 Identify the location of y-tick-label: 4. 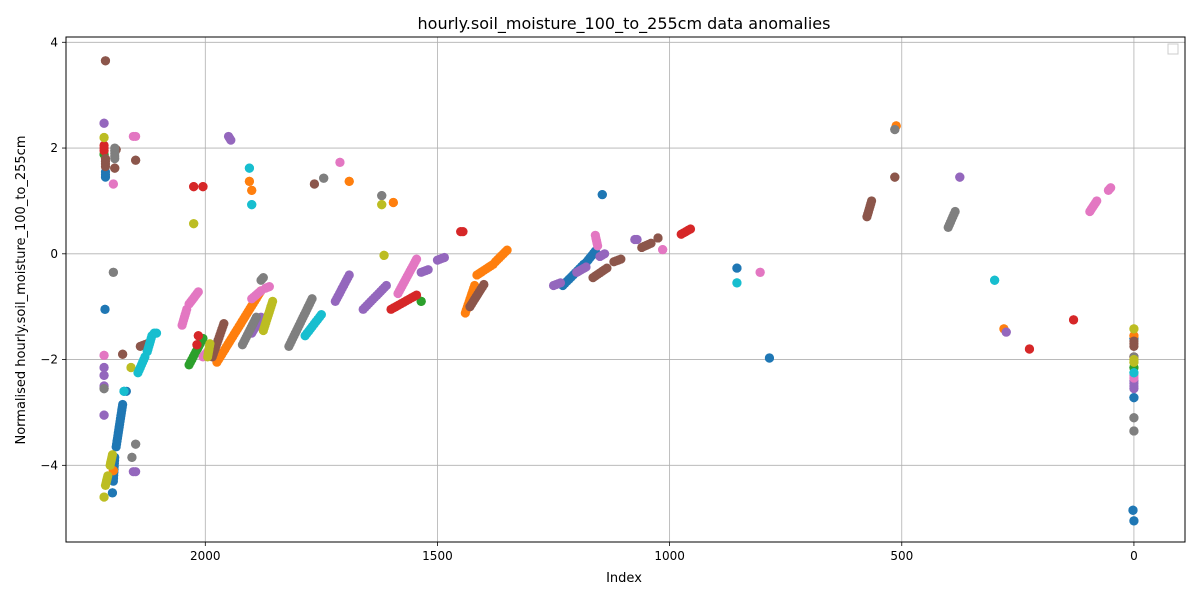
(54, 42).